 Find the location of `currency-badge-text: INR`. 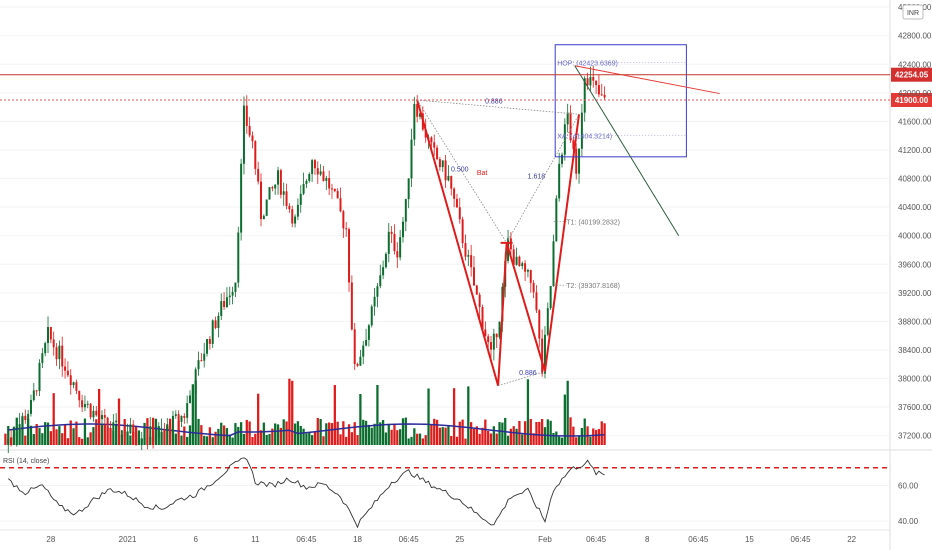

currency-badge-text: INR is located at coordinates (913, 13).